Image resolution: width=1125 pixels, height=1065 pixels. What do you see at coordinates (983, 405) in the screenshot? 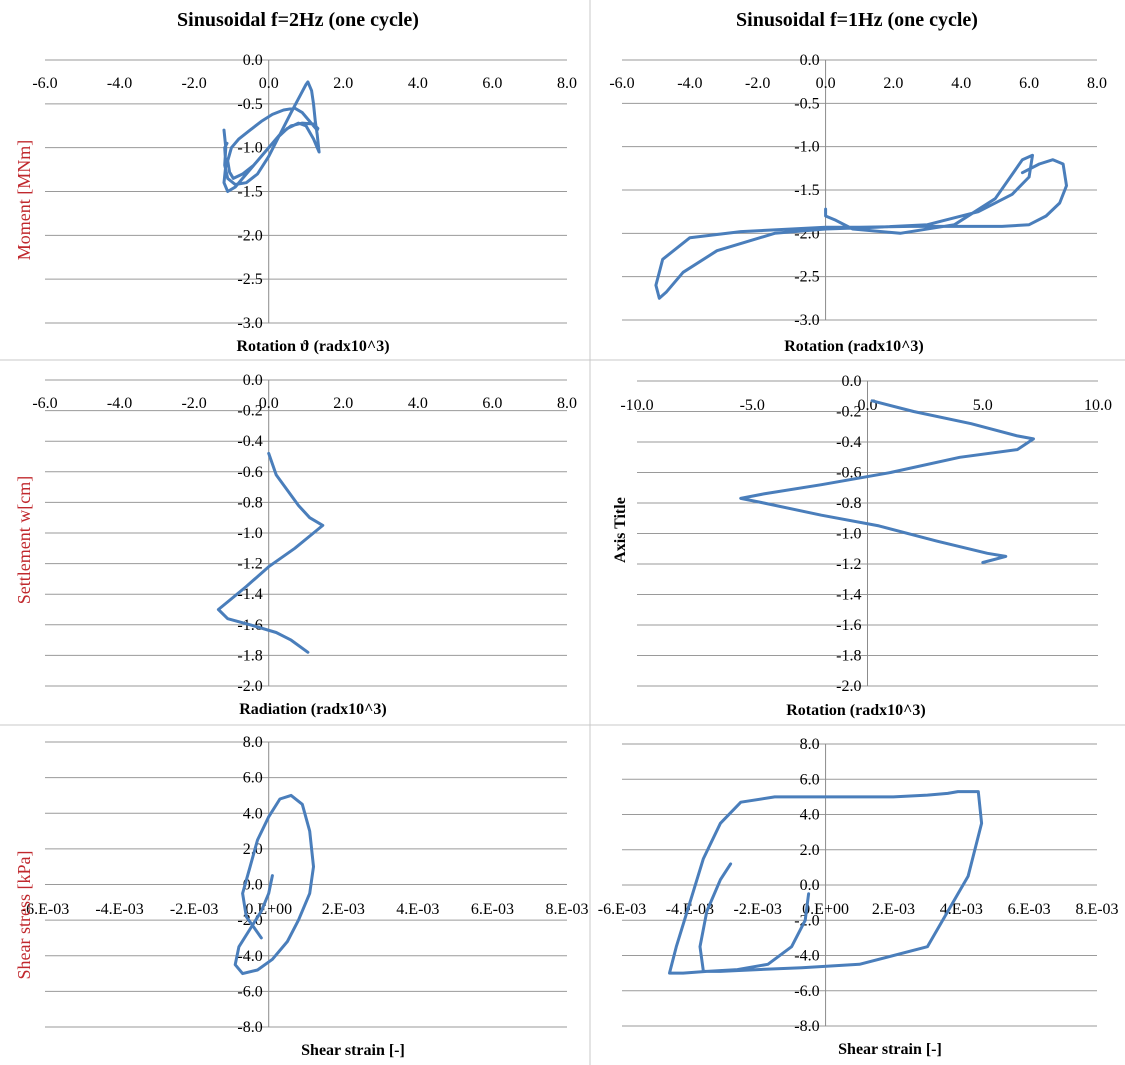
I see `x-tick-label: 5.0` at bounding box center [983, 405].